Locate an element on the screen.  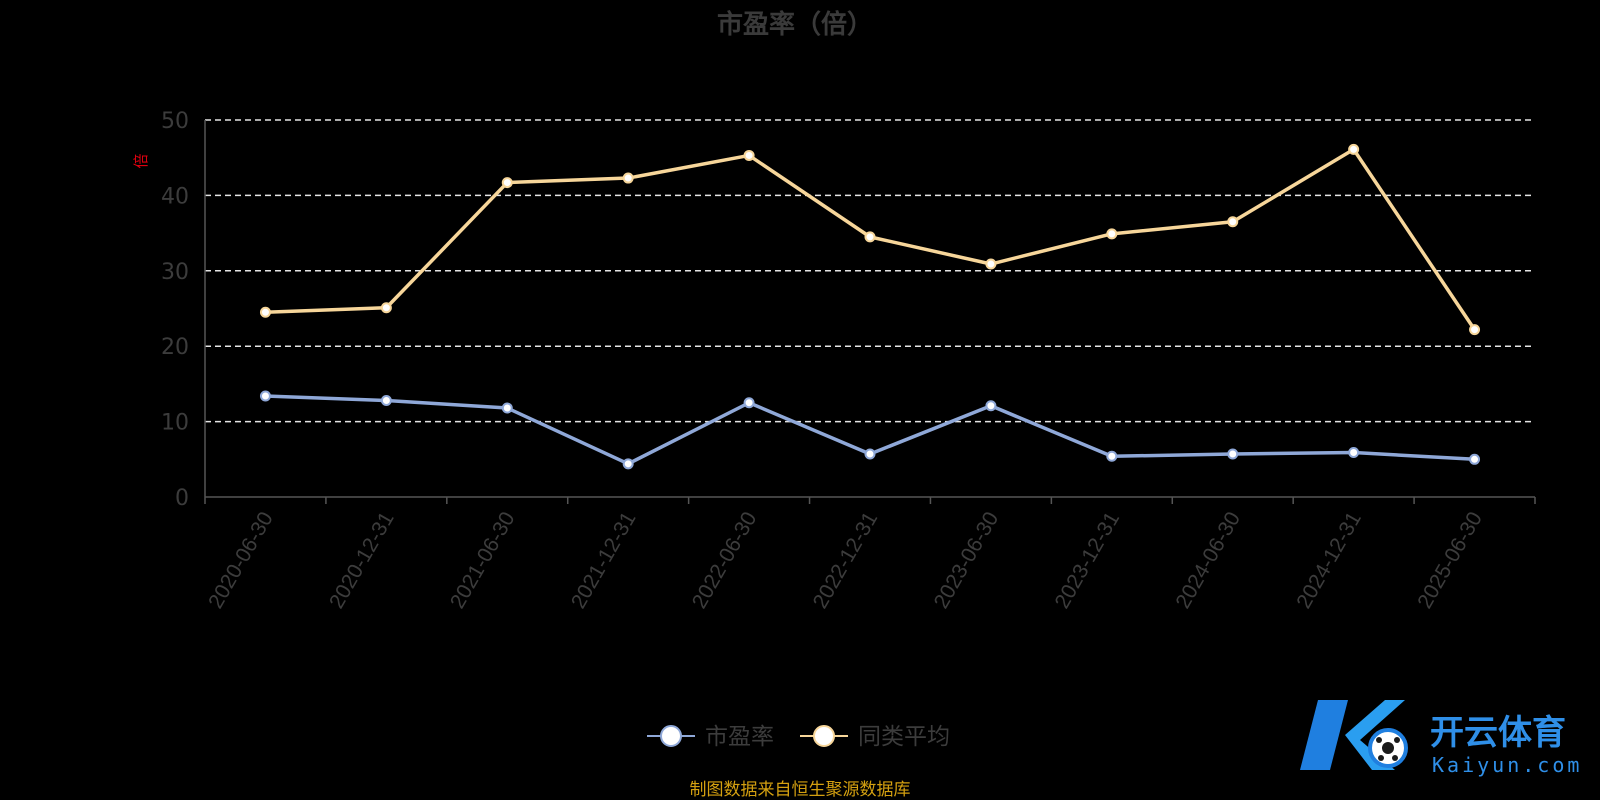
y-tick-label-40: 40 is located at coordinates (175, 196).